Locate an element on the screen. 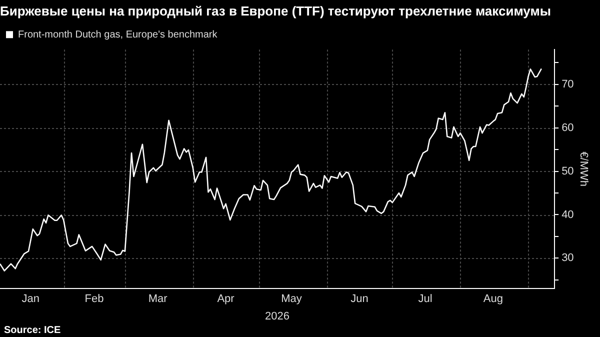  y-tick-label: 40 is located at coordinates (568, 214).